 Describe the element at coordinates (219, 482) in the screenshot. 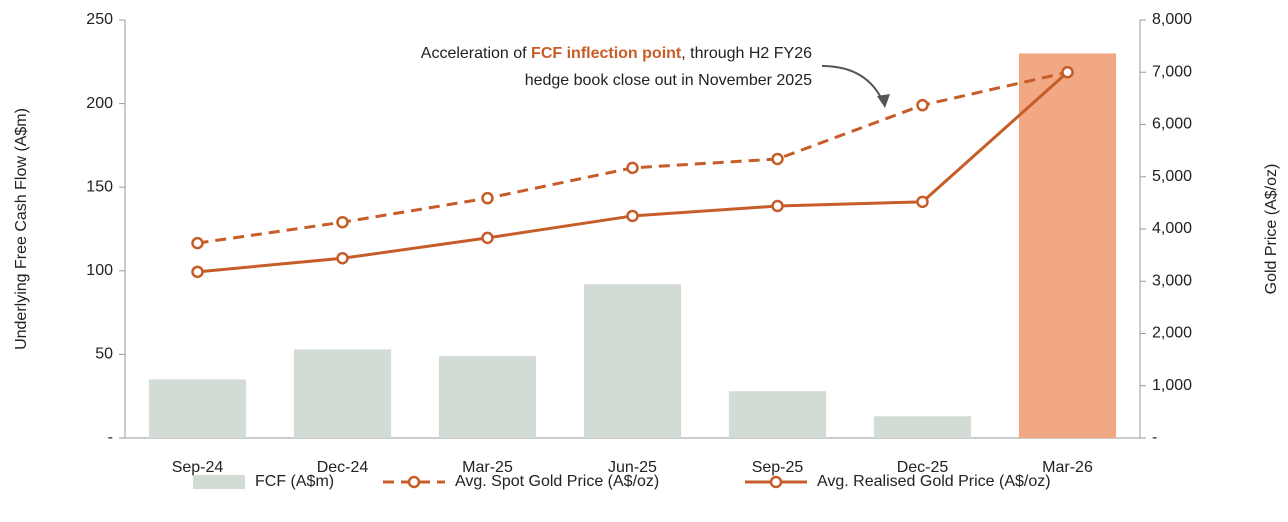

I see `legend-swatch` at that location.